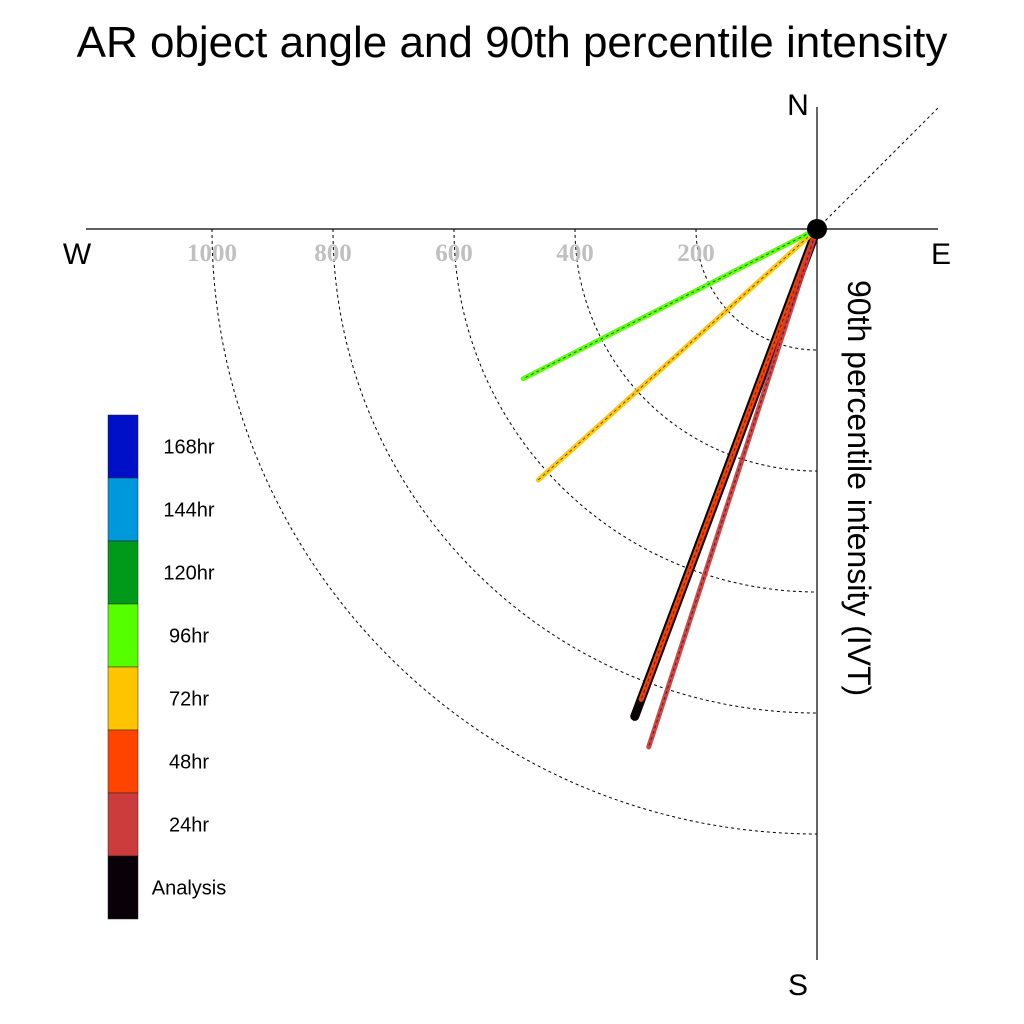 The width and height of the screenshot is (1024, 1024). Describe the element at coordinates (941, 254) in the screenshot. I see `compass-east: E` at that location.